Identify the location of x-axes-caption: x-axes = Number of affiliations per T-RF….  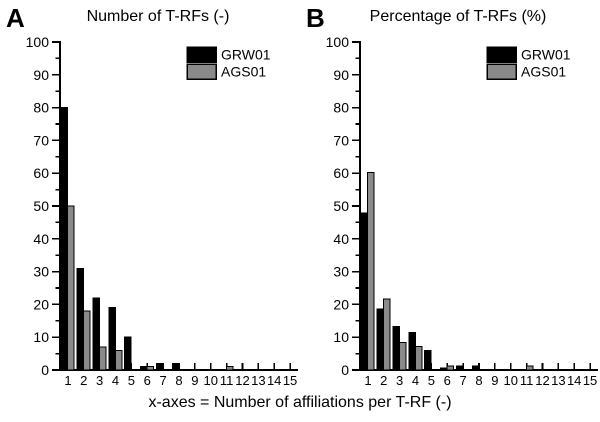
(300, 402).